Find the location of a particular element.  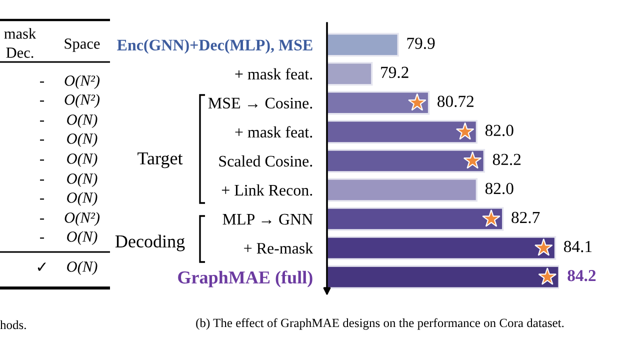

data-label: 82.7 is located at coordinates (526, 218).